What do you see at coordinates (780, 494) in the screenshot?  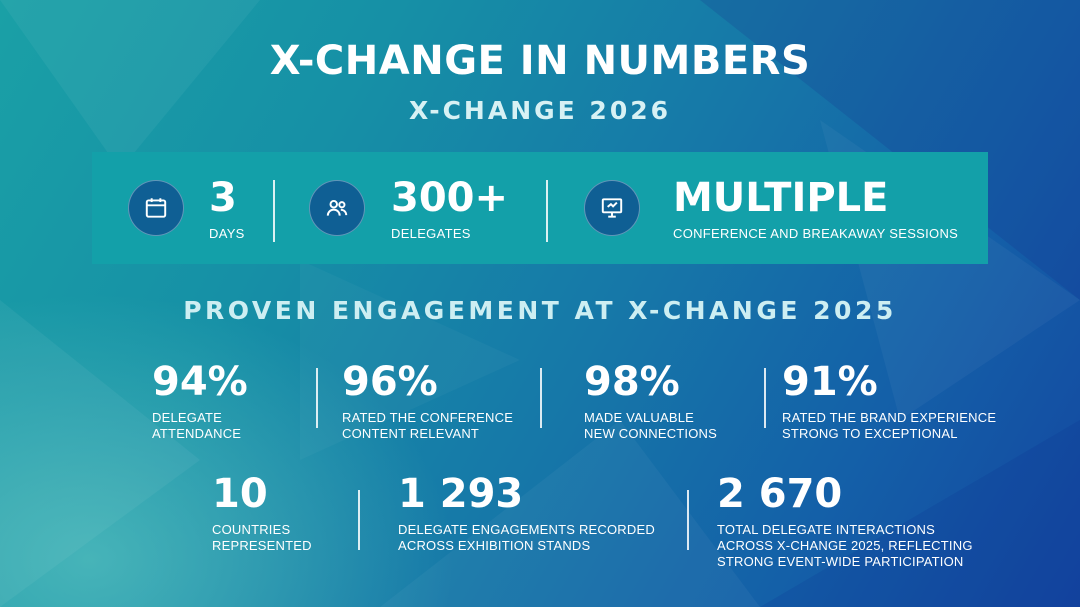 I see `stat-value: 2 670` at bounding box center [780, 494].